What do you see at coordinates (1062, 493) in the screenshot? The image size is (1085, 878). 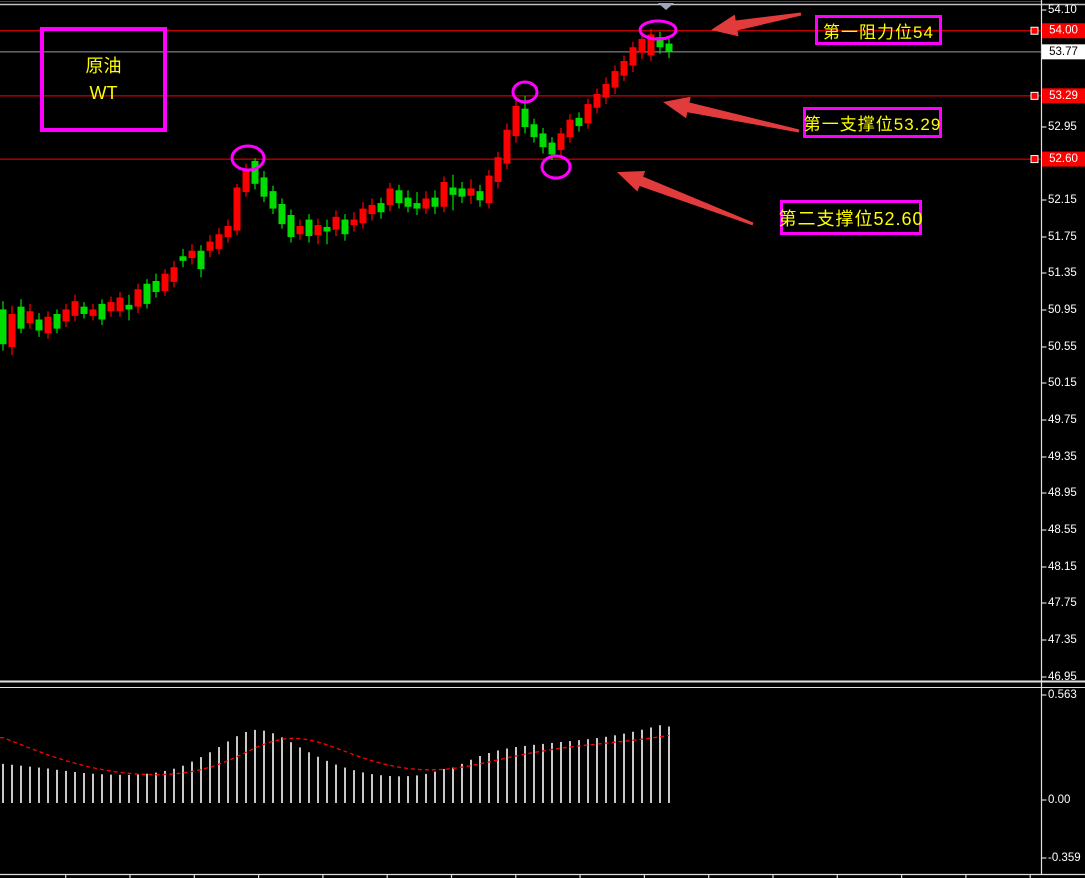 I see `svg-text: 48.95` at bounding box center [1062, 493].